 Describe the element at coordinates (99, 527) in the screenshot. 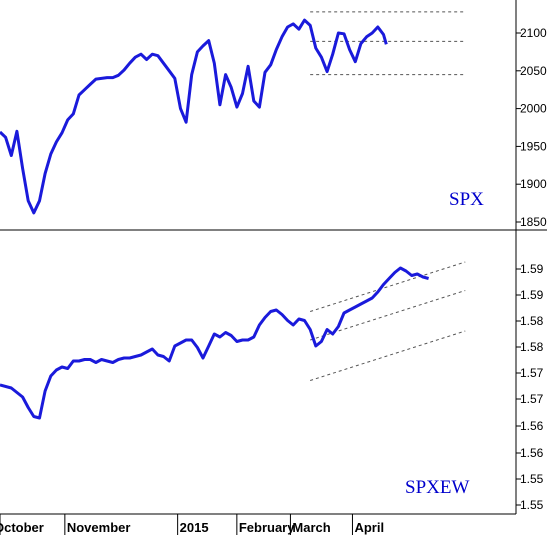

I see `x-month-label: November` at that location.